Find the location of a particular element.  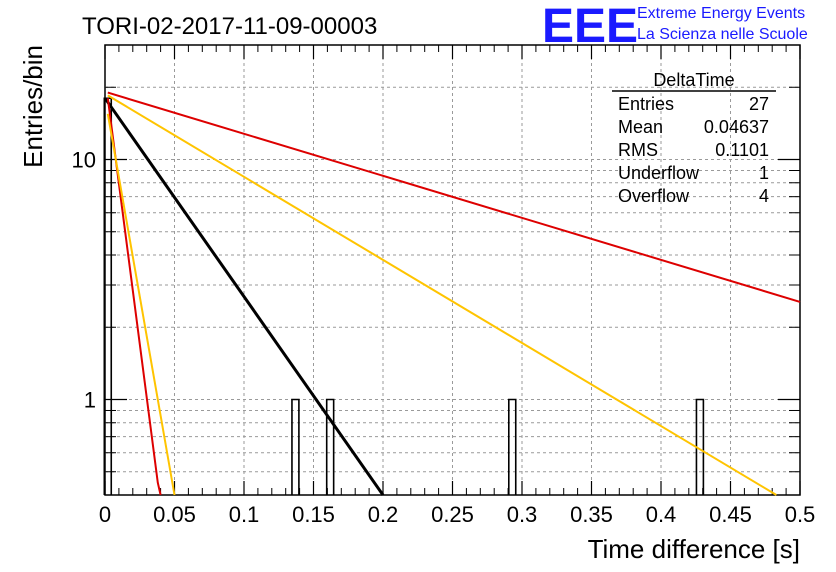

stats-box-title: DeltaTime is located at coordinates (693, 80).